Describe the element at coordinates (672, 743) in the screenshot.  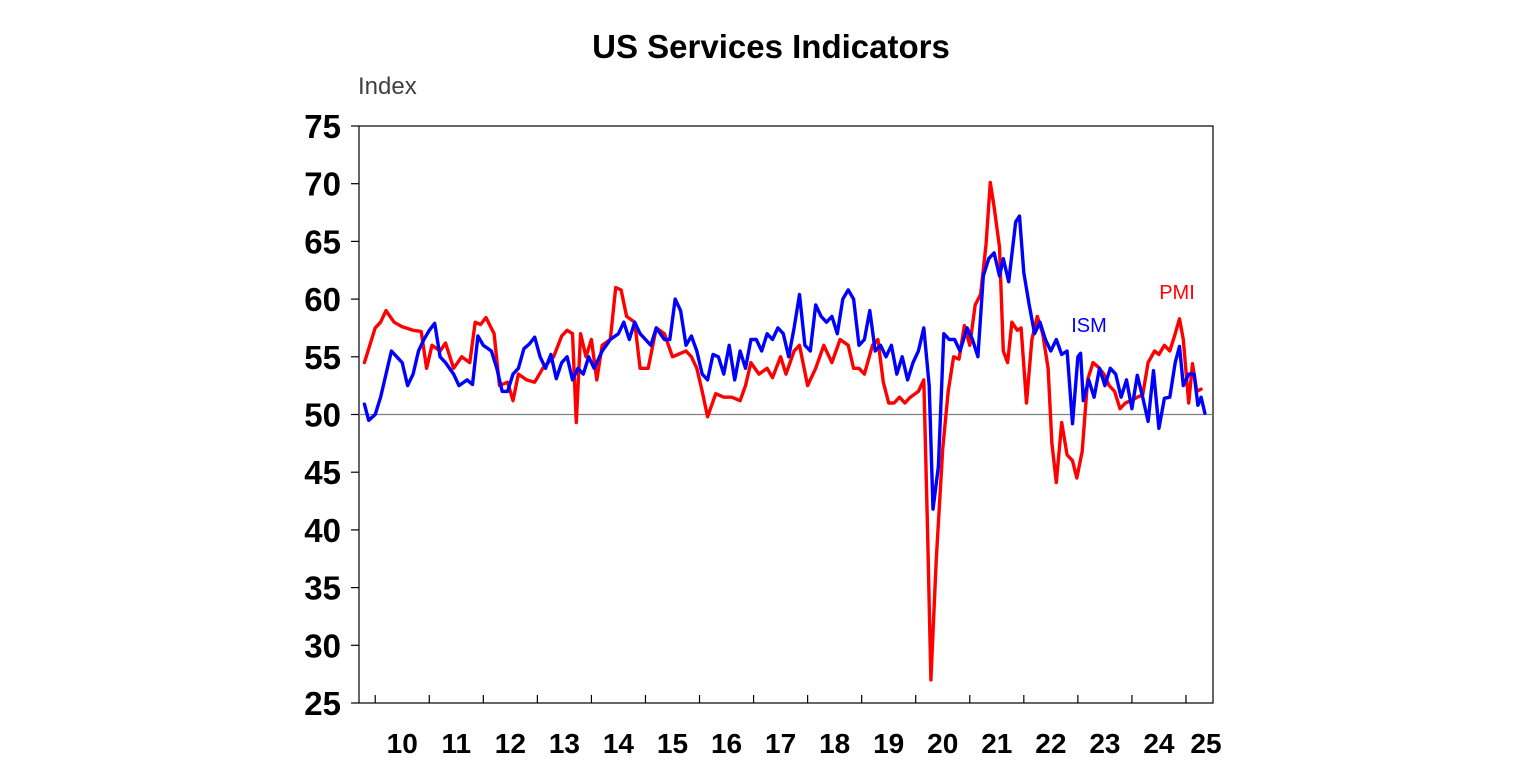
I see `x-tick-label: 15` at that location.